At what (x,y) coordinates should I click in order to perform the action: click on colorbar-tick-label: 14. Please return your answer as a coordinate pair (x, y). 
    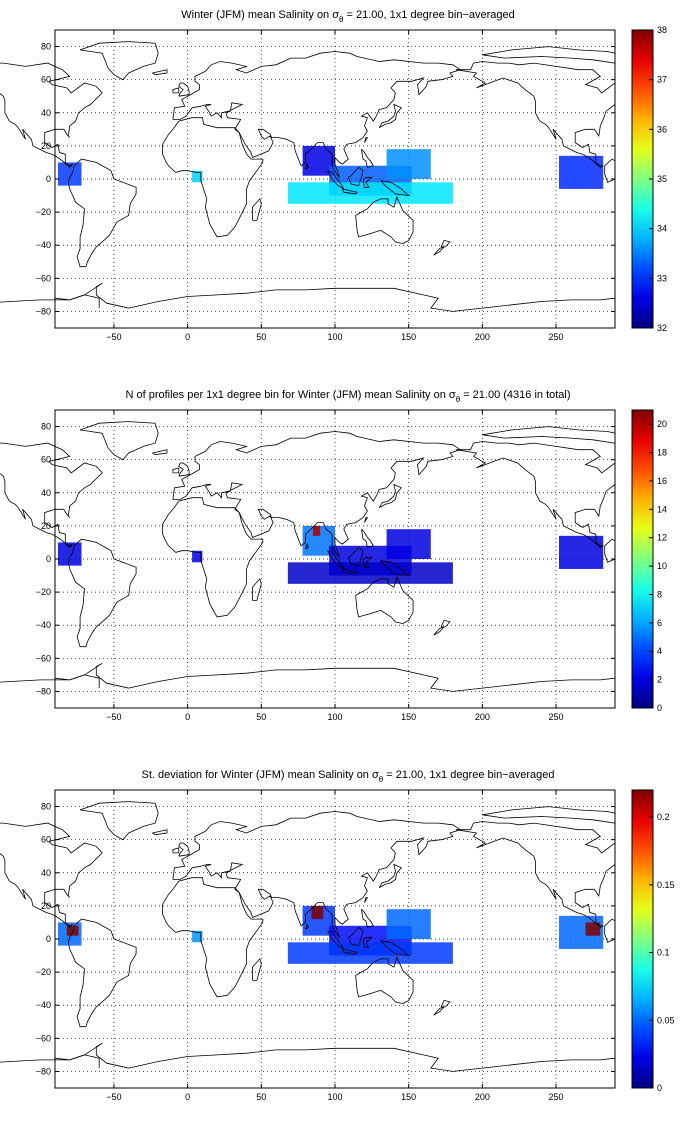
    Looking at the image, I should click on (662, 509).